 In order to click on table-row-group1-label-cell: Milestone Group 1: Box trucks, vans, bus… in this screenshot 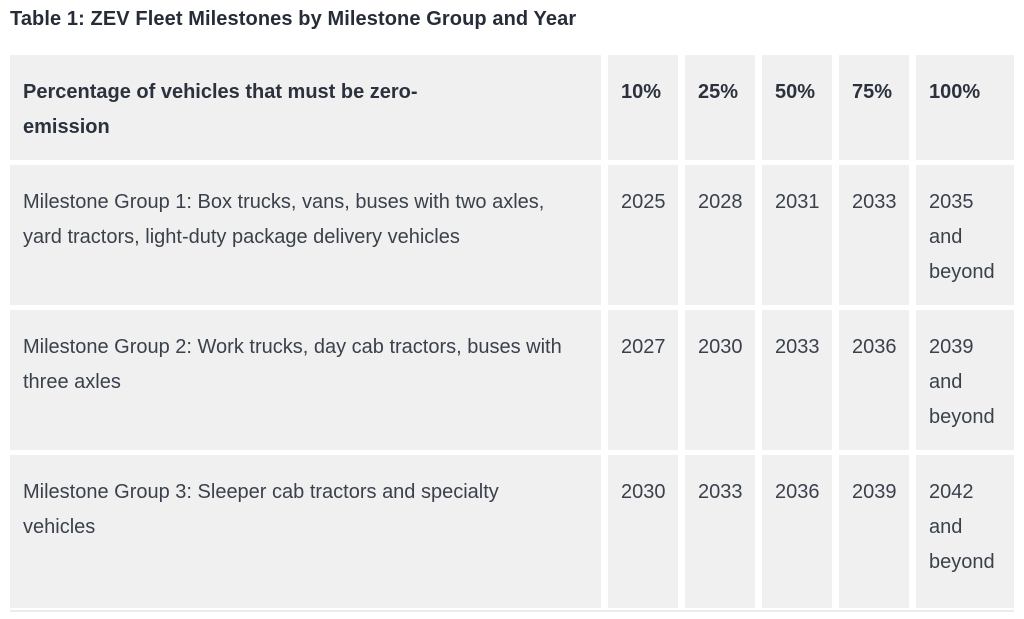, I will do `click(305, 235)`.